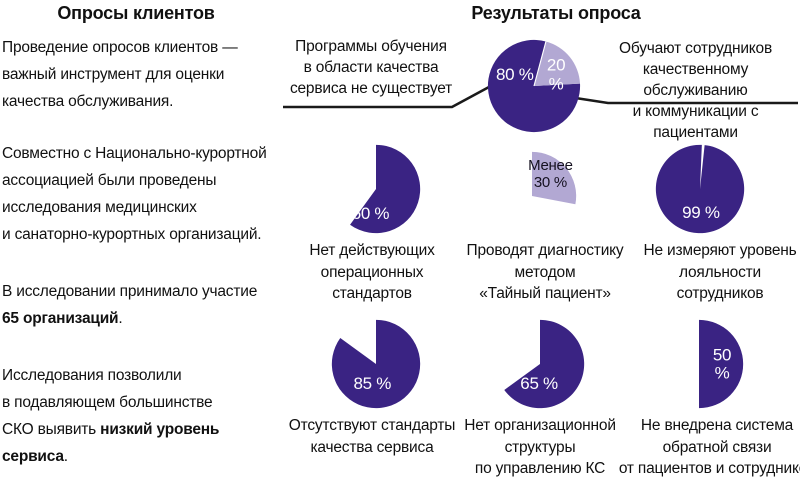 The image size is (800, 483). Describe the element at coordinates (136, 13) in the screenshot. I see `left-column-title: Опросы клиентов` at that location.